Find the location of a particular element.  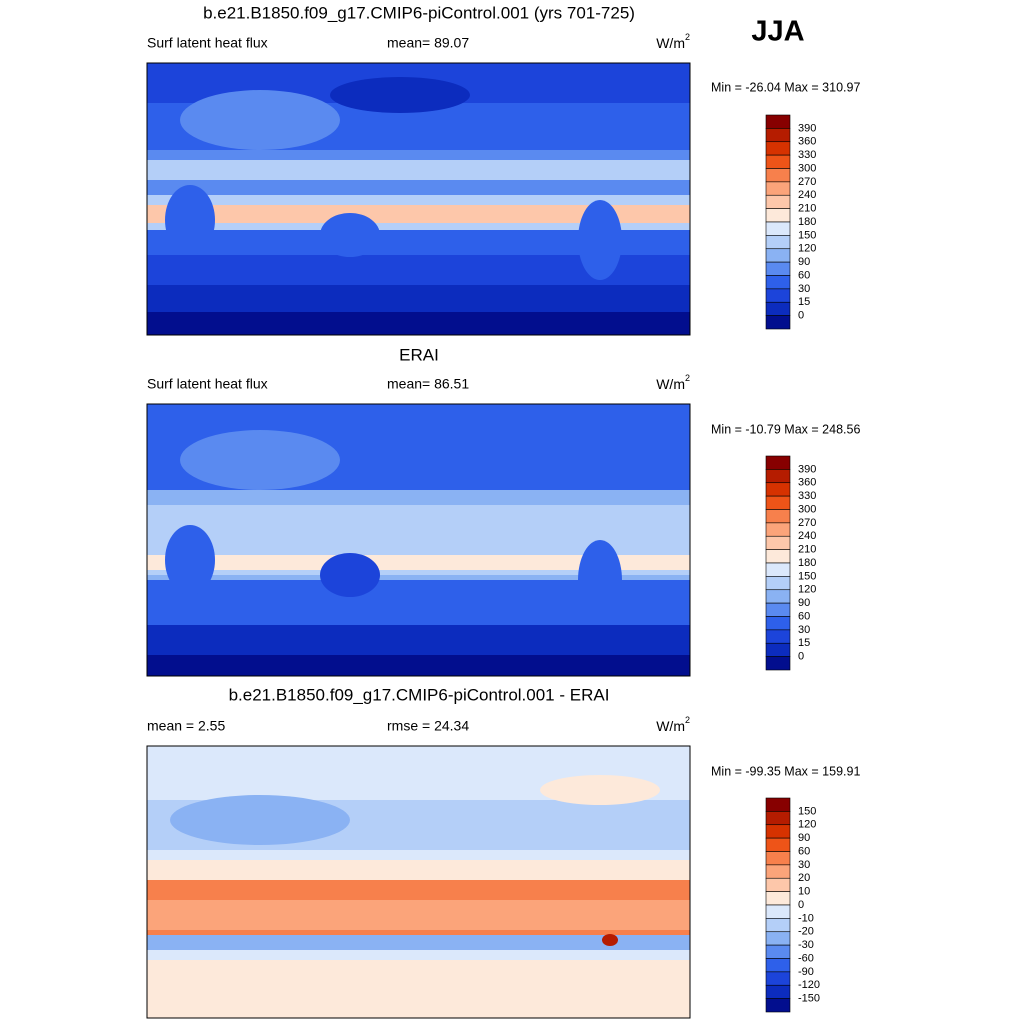

colorbar-label: 0 is located at coordinates (801, 905).